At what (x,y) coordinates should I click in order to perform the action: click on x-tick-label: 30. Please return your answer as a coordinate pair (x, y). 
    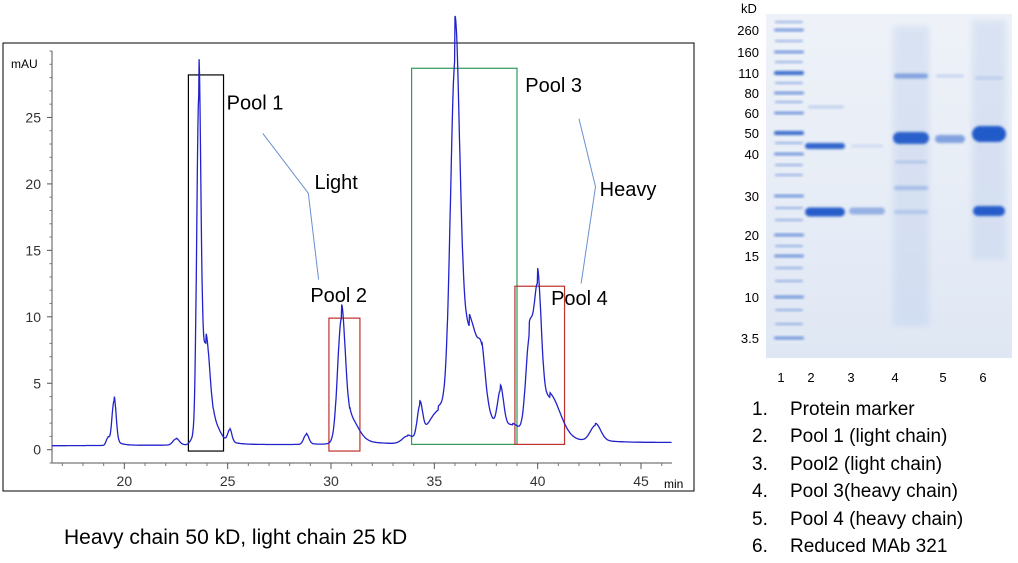
    Looking at the image, I should click on (331, 481).